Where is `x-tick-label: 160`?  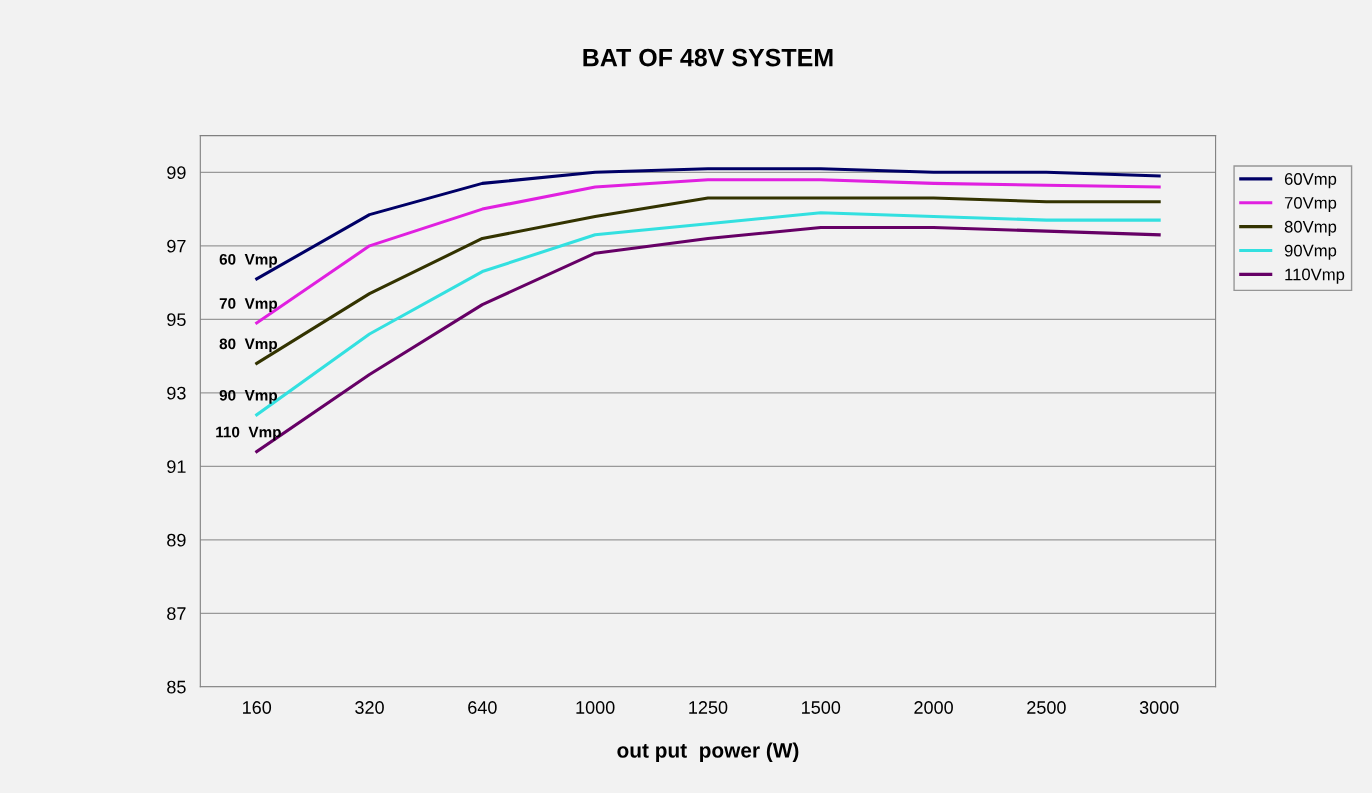
x-tick-label: 160 is located at coordinates (257, 707).